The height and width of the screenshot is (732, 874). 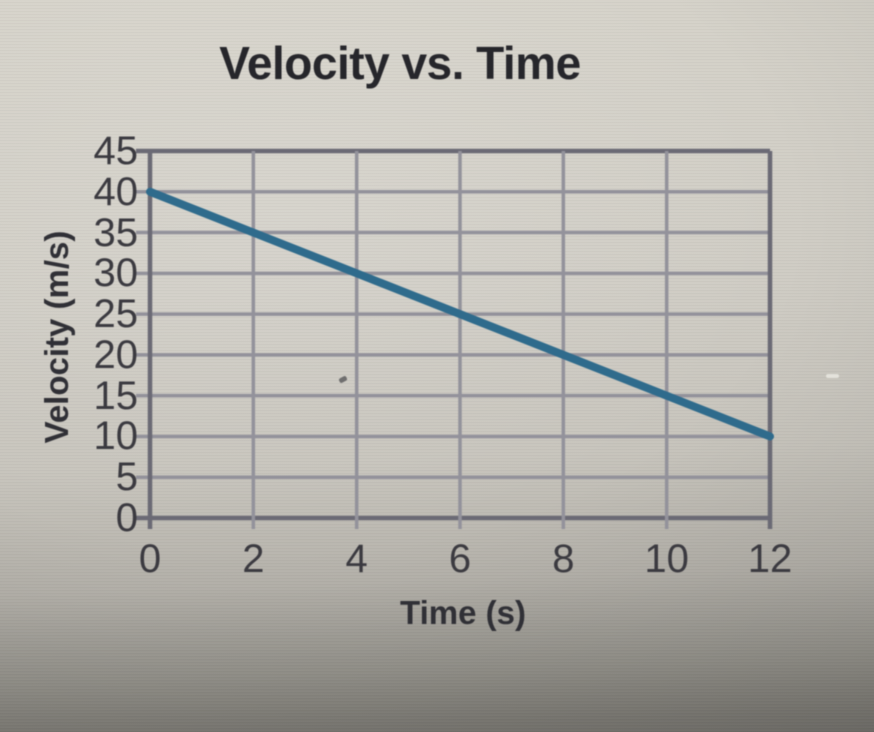 I want to click on photo-artifact-speck, so click(x=832, y=376).